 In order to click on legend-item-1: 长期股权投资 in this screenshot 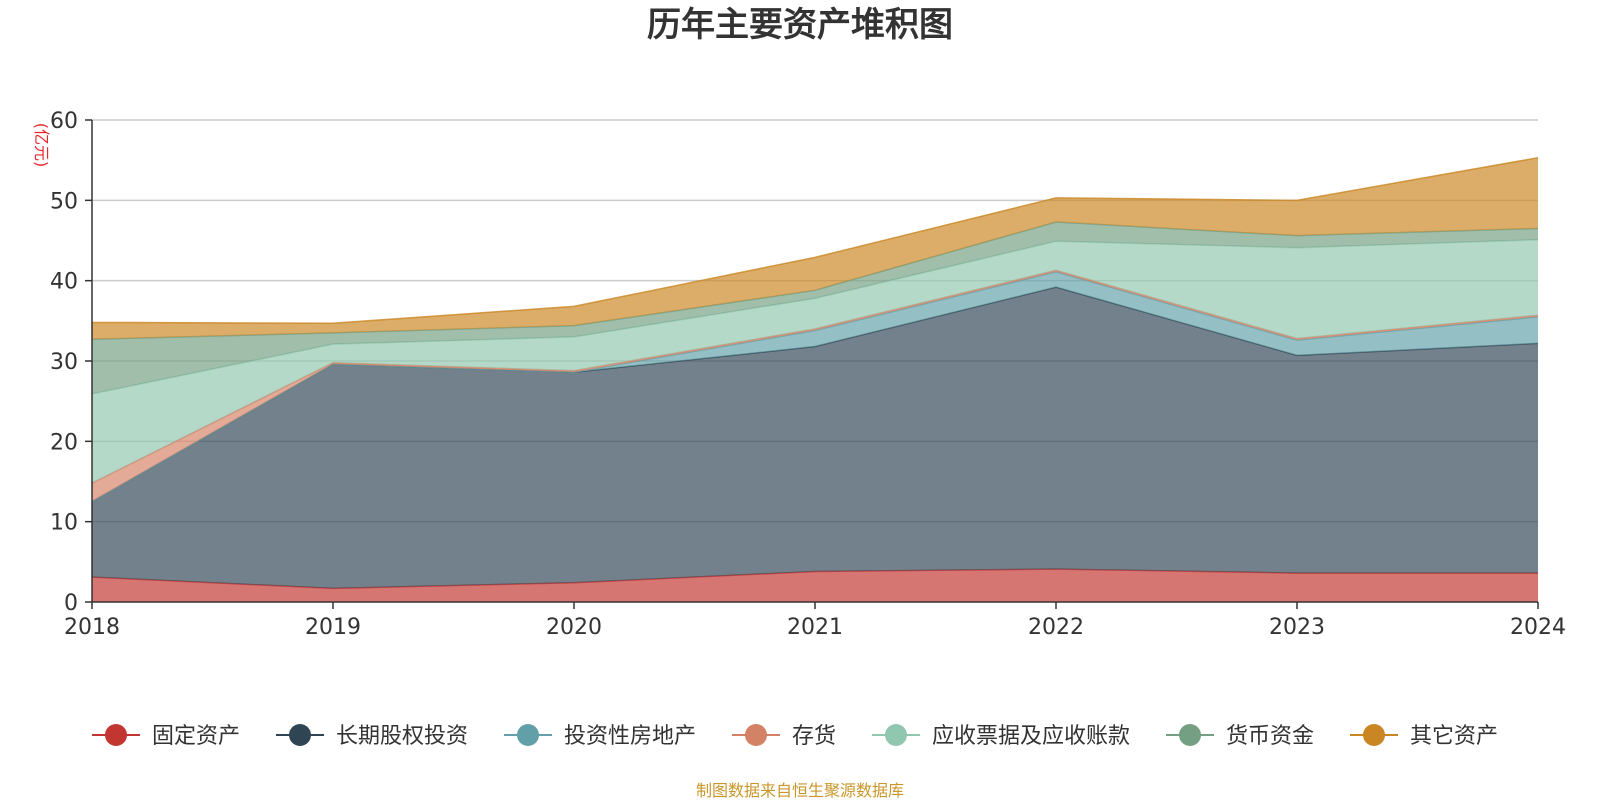, I will do `click(372, 736)`.